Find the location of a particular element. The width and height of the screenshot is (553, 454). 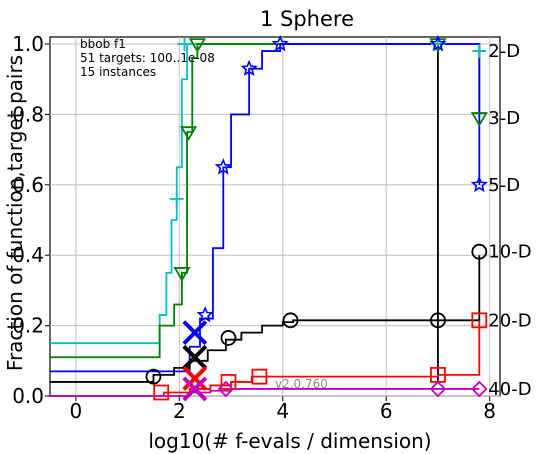

version-label: v2.0.760 is located at coordinates (301, 384).